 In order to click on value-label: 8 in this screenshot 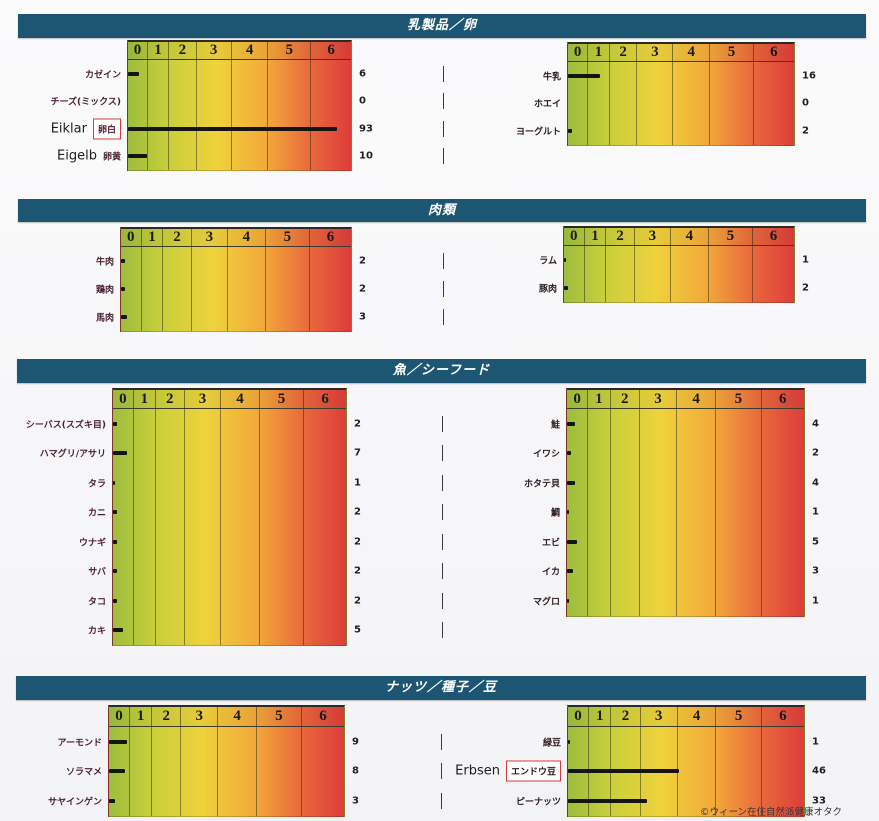, I will do `click(355, 771)`.